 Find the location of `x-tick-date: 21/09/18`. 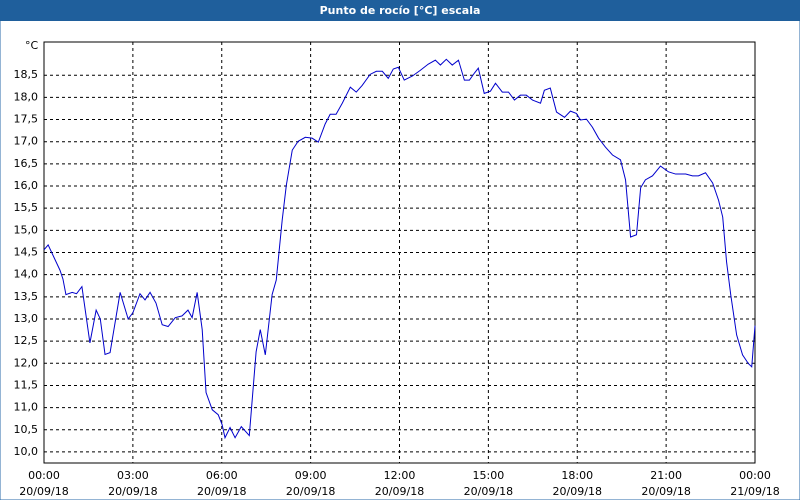

x-tick-date: 21/09/18 is located at coordinates (754, 491).